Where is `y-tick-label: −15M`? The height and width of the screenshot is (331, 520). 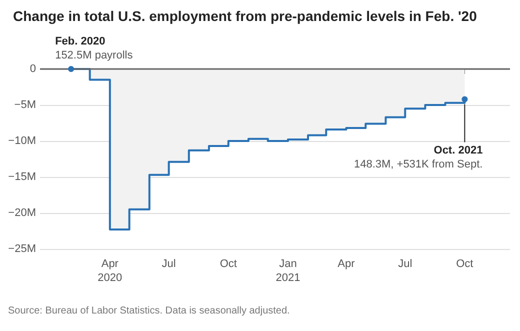 y-tick-label: −15M is located at coordinates (22, 177).